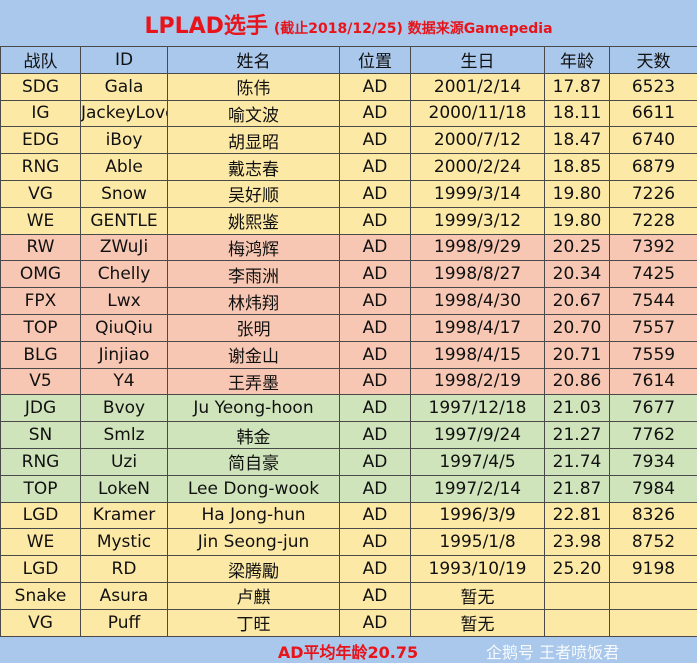 This screenshot has width=697, height=663. Describe the element at coordinates (124, 542) in the screenshot. I see `cell-id: Mystic` at that location.